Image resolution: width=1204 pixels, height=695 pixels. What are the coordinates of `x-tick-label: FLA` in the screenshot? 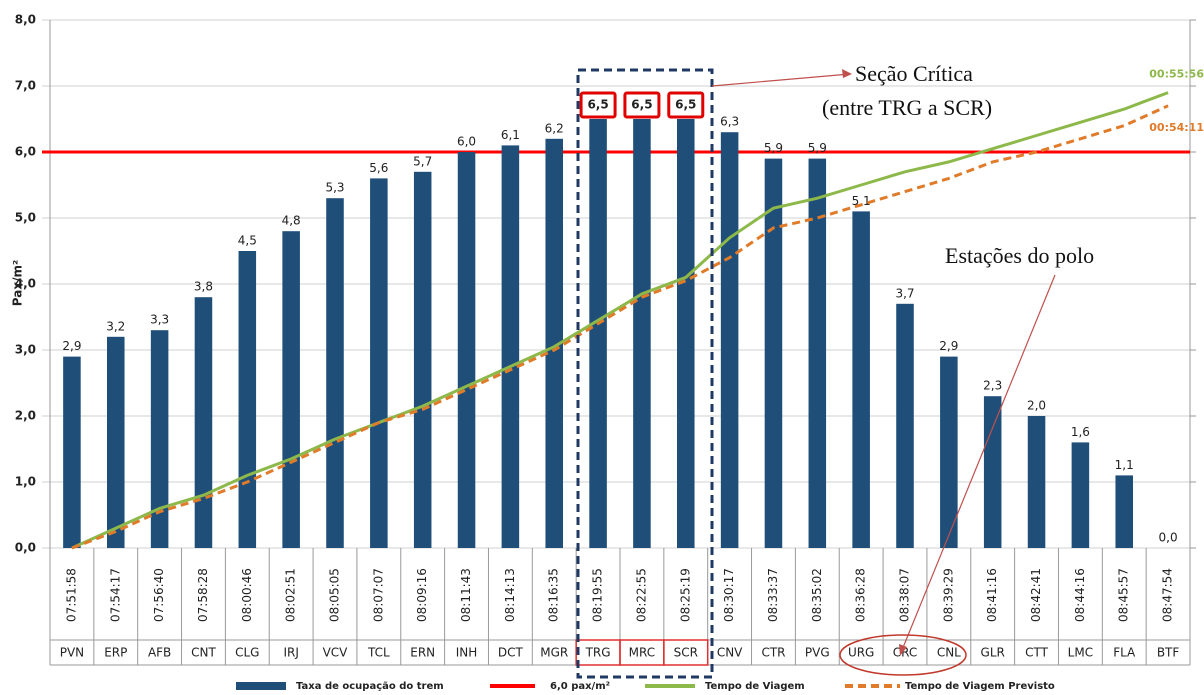 It's located at (1124, 653).